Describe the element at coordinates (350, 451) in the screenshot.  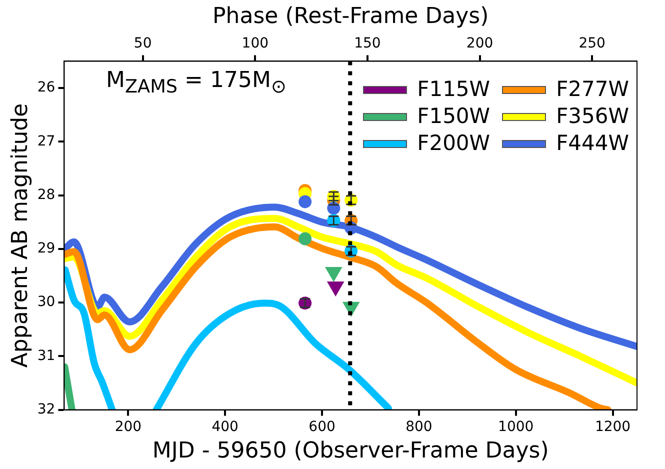
I see `x-axis-title: MJD - 59650 (Observer-Frame Days)` at that location.